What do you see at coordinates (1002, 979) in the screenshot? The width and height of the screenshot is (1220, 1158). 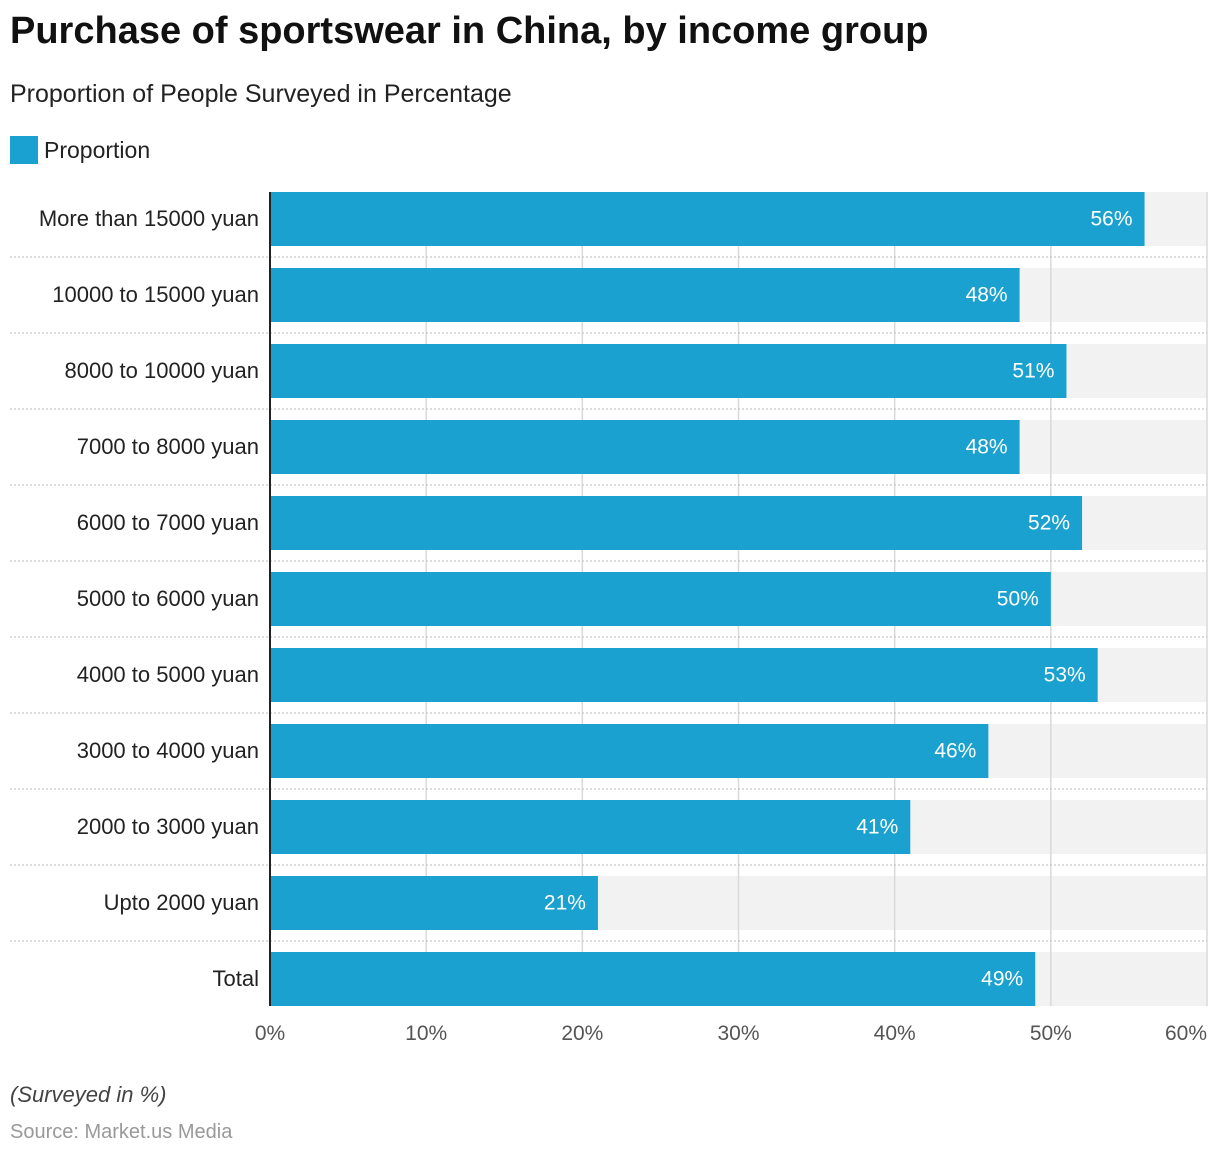 I see `bar-value-label: 49%` at bounding box center [1002, 979].